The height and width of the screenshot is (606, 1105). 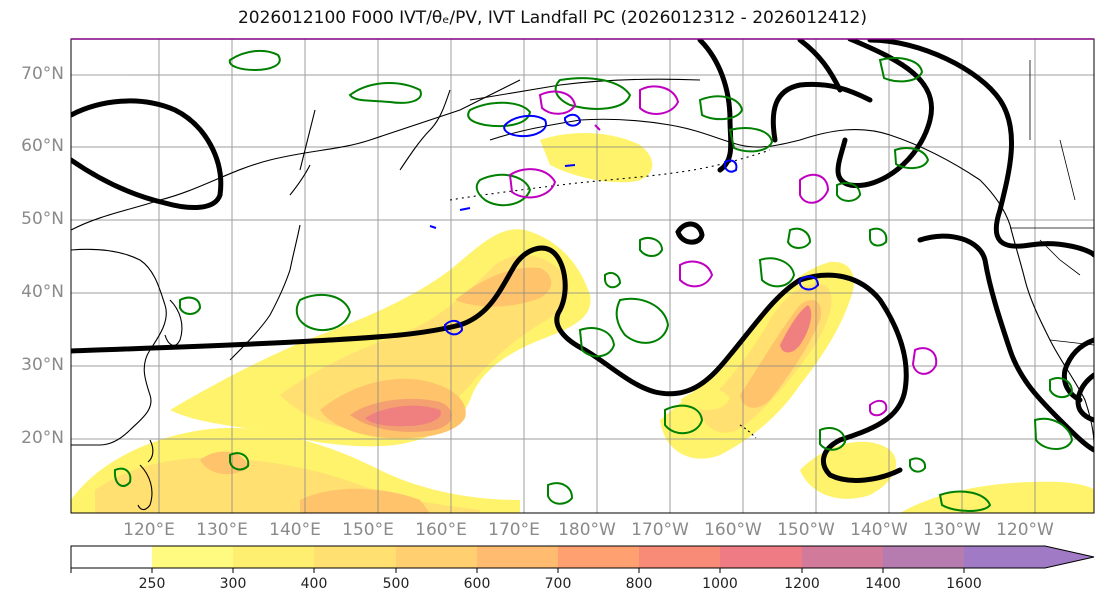 What do you see at coordinates (806, 530) in the screenshot?
I see `lon-label-150w: 150°W` at bounding box center [806, 530].